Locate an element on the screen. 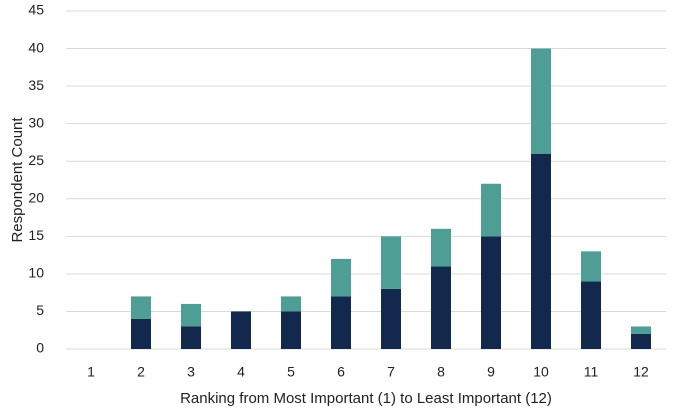 The image size is (689, 409). x-tick-label: 5 is located at coordinates (291, 372).